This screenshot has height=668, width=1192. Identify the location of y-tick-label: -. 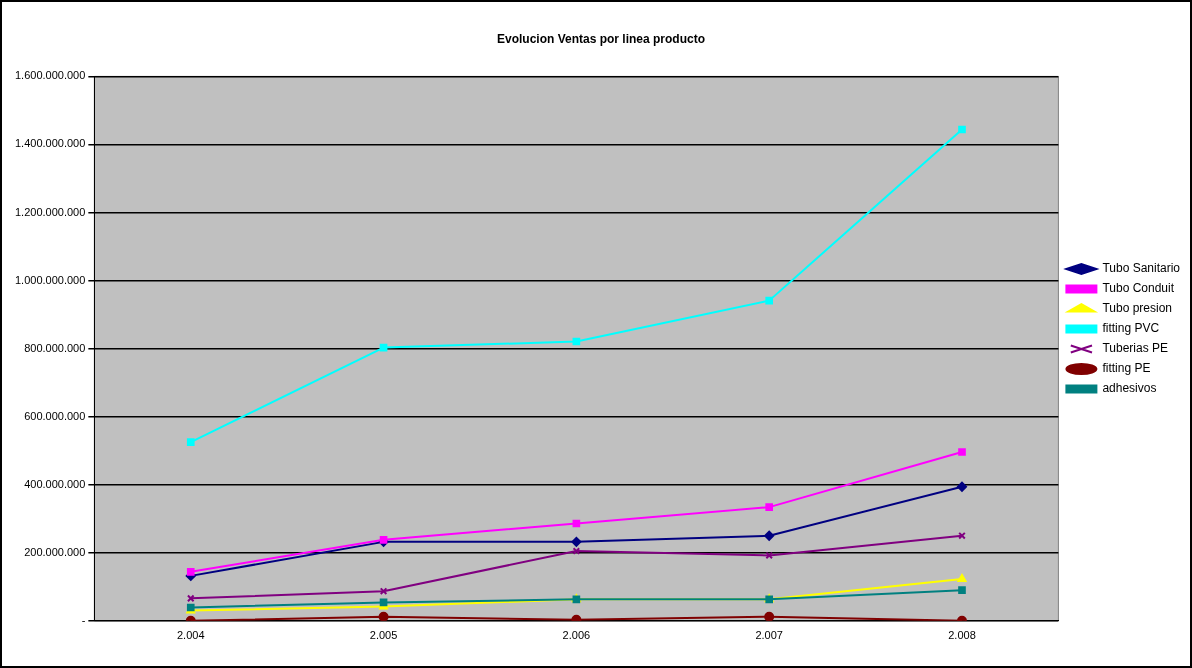
(83, 619).